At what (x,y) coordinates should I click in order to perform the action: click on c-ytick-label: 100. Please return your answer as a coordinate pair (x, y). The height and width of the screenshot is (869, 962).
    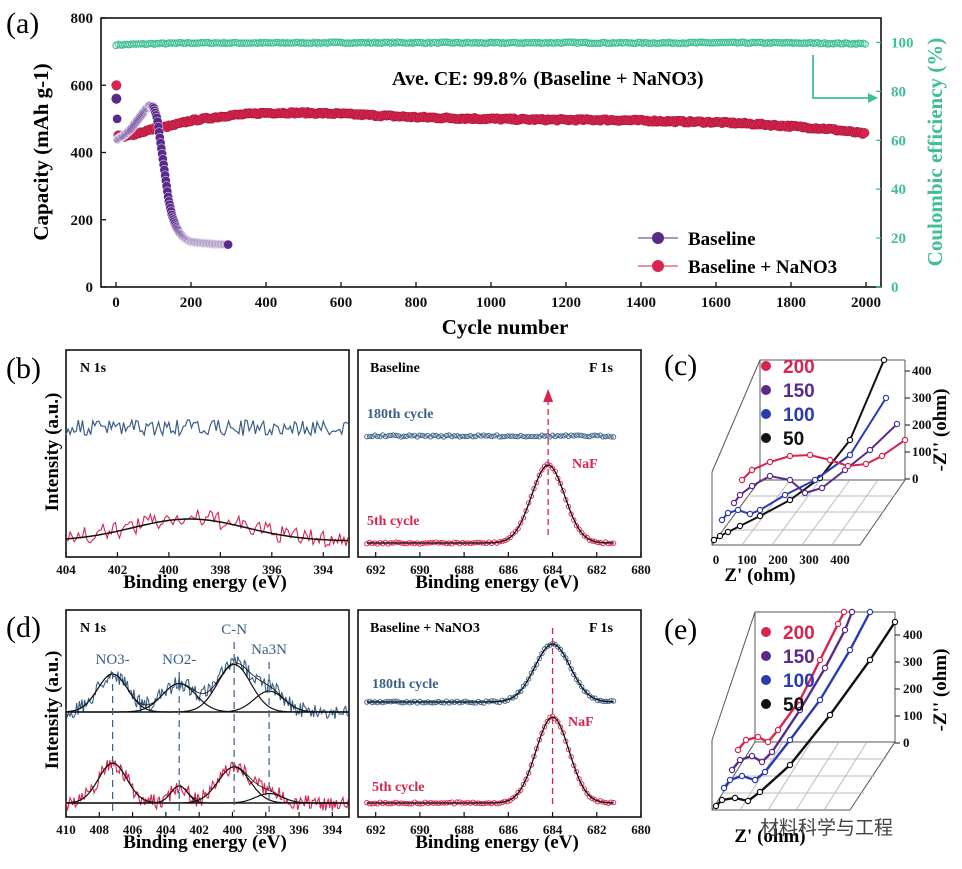
    Looking at the image, I should click on (922, 451).